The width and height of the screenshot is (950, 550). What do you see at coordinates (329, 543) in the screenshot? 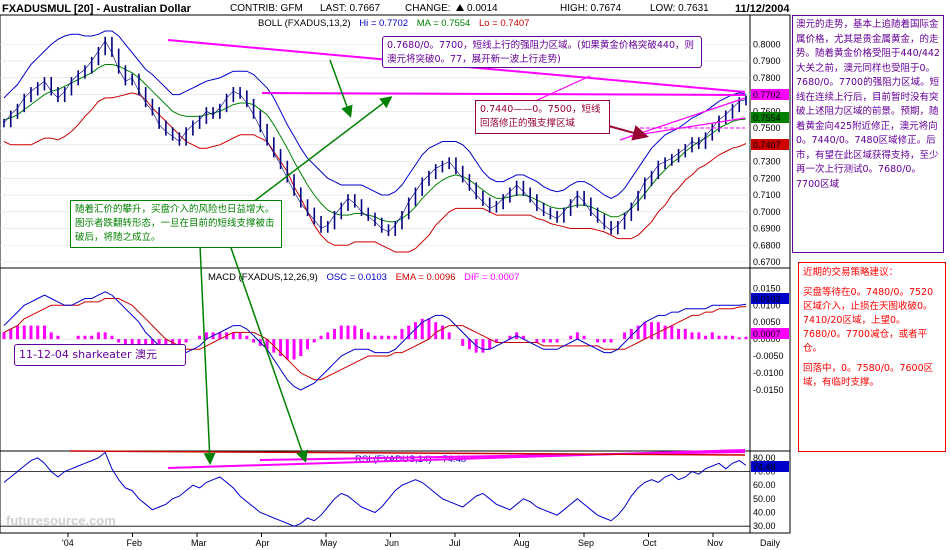
I see `month-label: May` at bounding box center [329, 543].